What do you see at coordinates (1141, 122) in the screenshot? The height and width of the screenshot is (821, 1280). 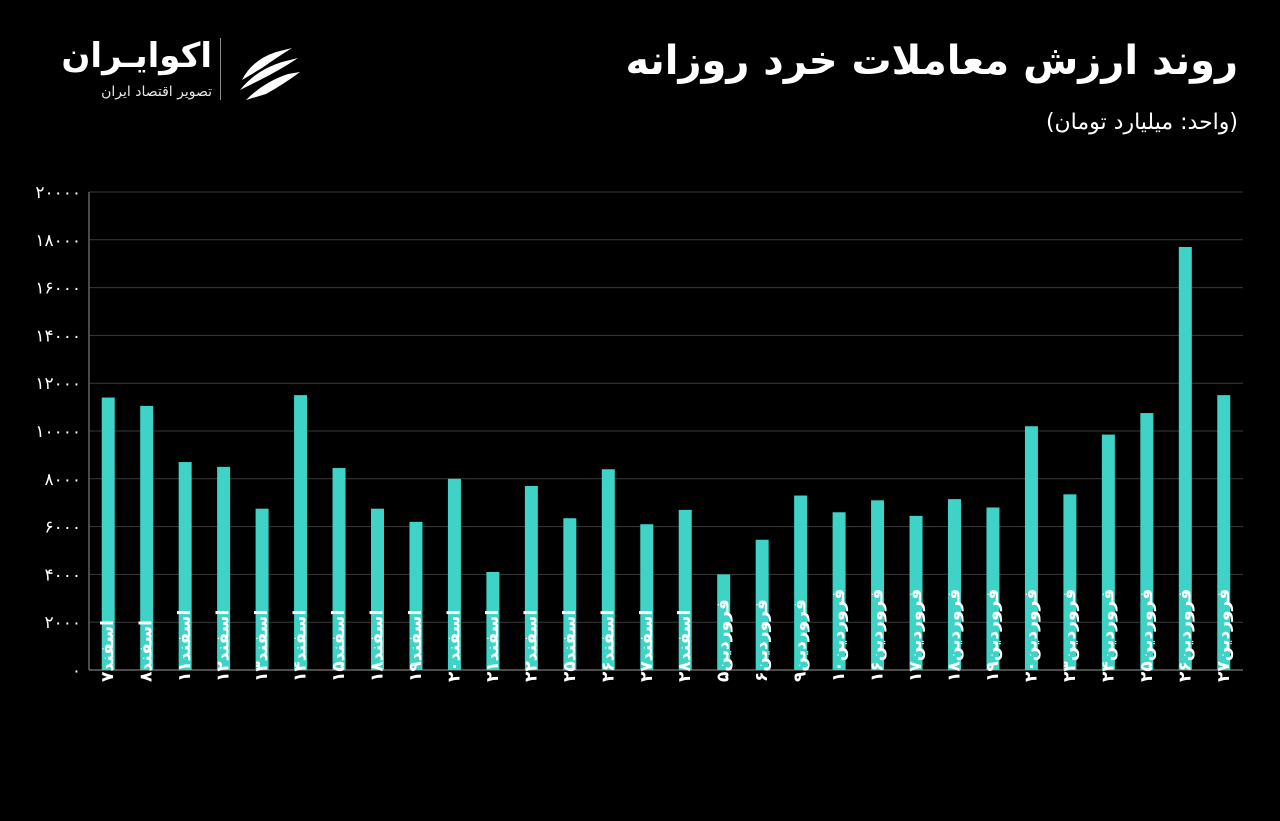 I see `chart-subtitle: (واحد: میلیارد تومان)` at bounding box center [1141, 122].